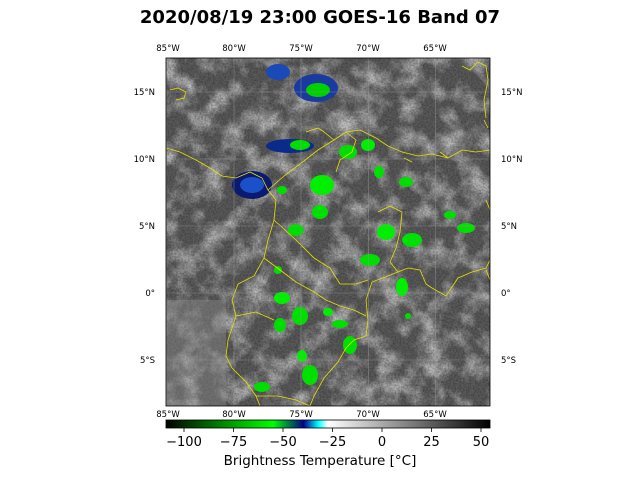 The image size is (640, 480). What do you see at coordinates (144, 93) in the screenshot?
I see `lat-label-left: 15°N` at bounding box center [144, 93].